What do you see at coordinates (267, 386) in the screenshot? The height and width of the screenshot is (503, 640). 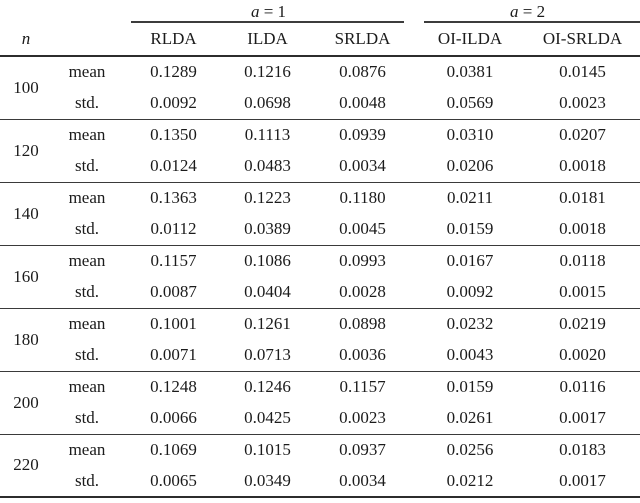 I see `mean-value-ilda: 0.1246` at bounding box center [267, 386].